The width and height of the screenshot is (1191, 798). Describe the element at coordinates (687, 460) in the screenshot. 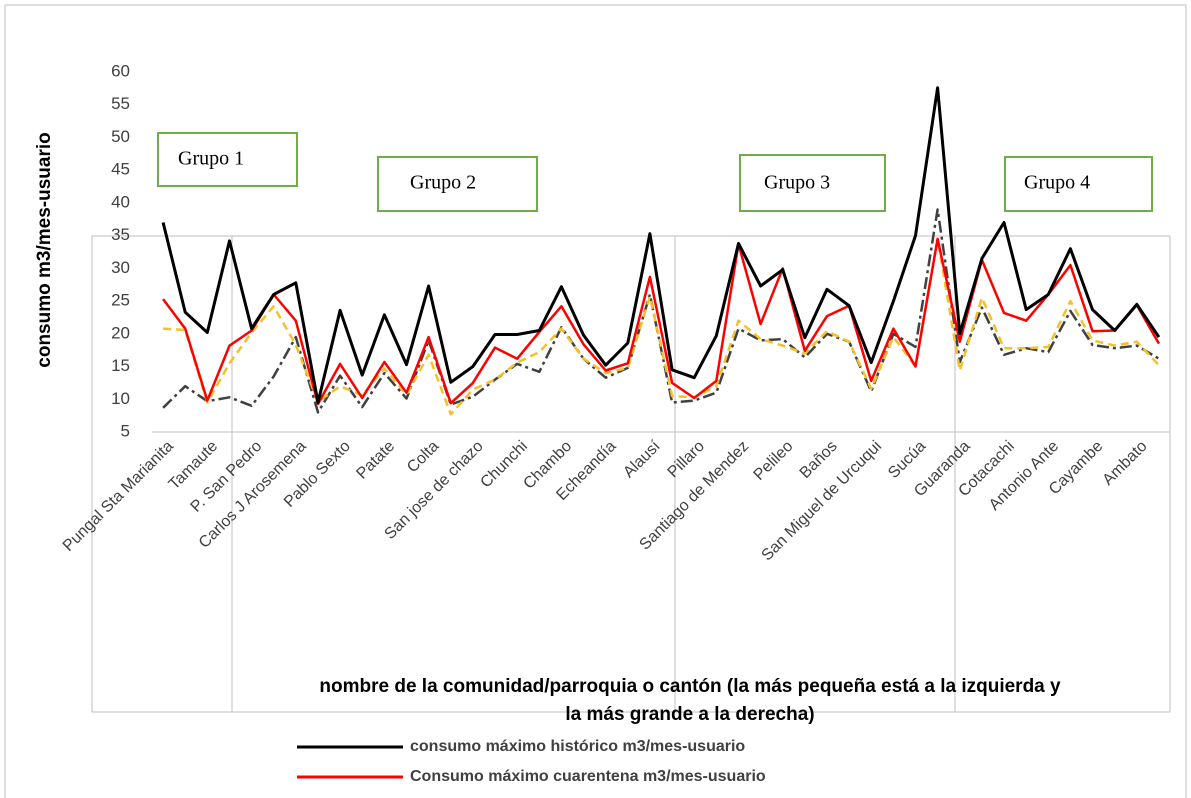

I see `x-tick-label: Pillaro` at that location.